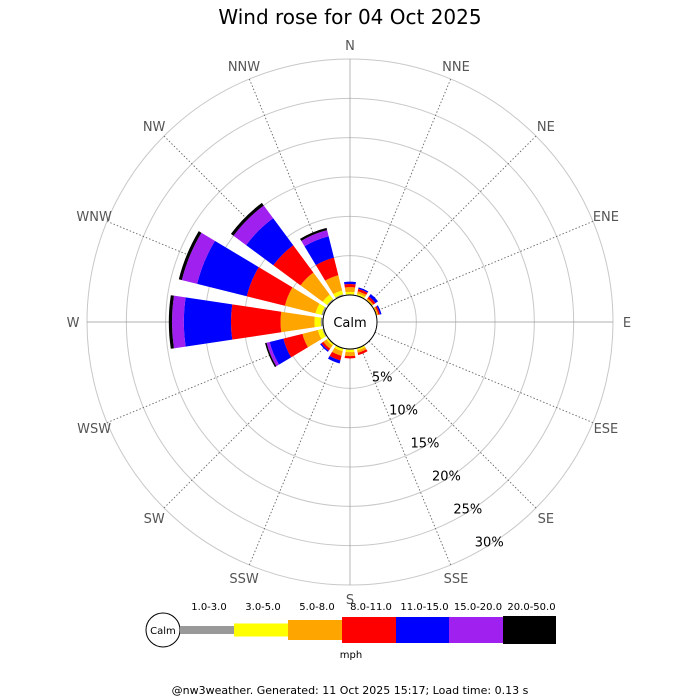 The height and width of the screenshot is (700, 700). Describe the element at coordinates (73, 323) in the screenshot. I see `compass-label-w: W` at that location.